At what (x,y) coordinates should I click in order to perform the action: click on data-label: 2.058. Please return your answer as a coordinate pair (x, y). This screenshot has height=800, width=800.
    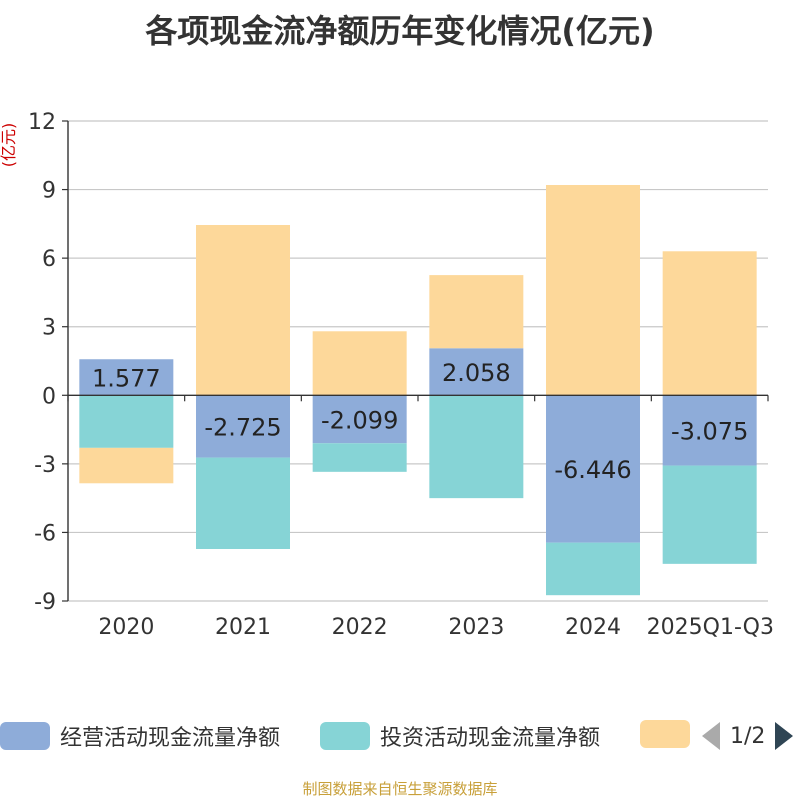
    Looking at the image, I should click on (476, 373).